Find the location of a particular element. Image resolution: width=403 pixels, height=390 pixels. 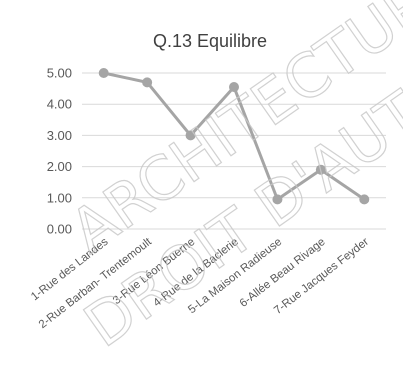

y-tick-label: 3.00 is located at coordinates (59, 135).